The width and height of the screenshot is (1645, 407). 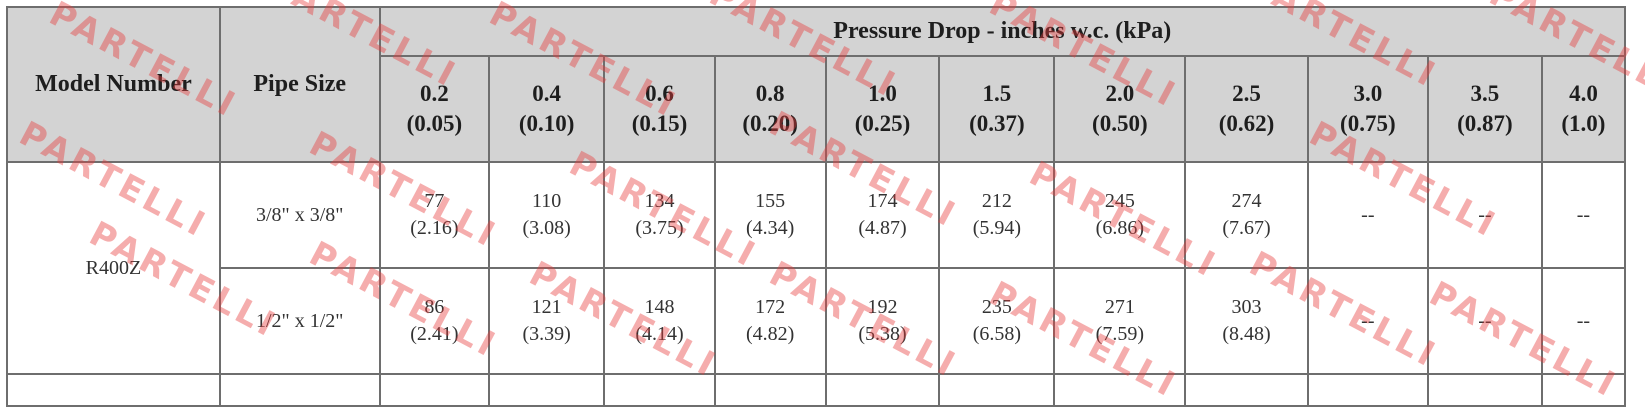 What do you see at coordinates (434, 109) in the screenshot?
I see `pressure-column-header: 0.2 (0.05)` at bounding box center [434, 109].